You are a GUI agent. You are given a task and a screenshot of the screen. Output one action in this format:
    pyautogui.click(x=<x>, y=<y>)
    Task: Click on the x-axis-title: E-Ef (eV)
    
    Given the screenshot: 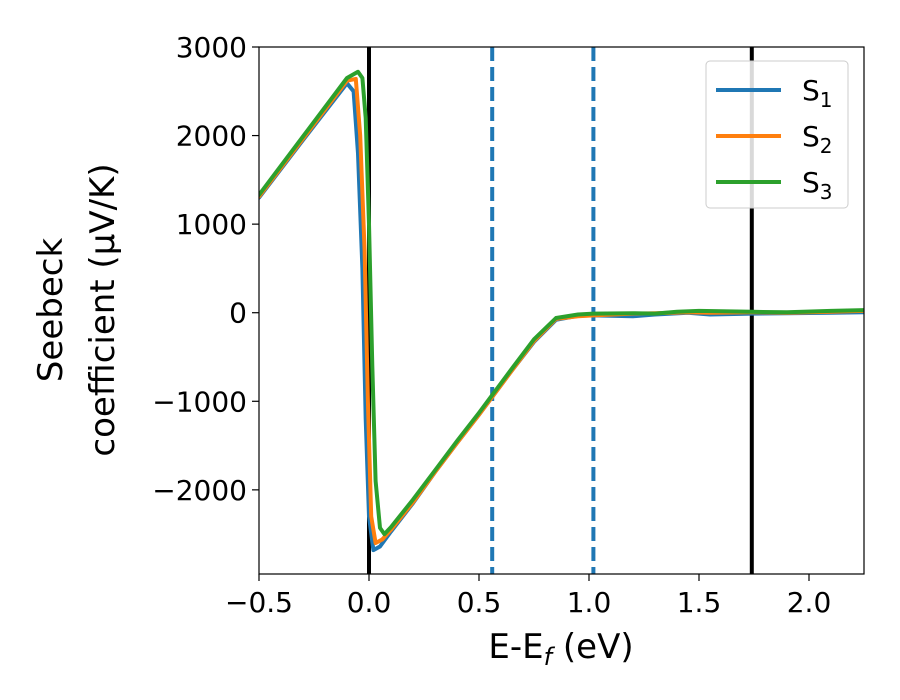 What is the action you would take?
    pyautogui.click(x=560, y=649)
    